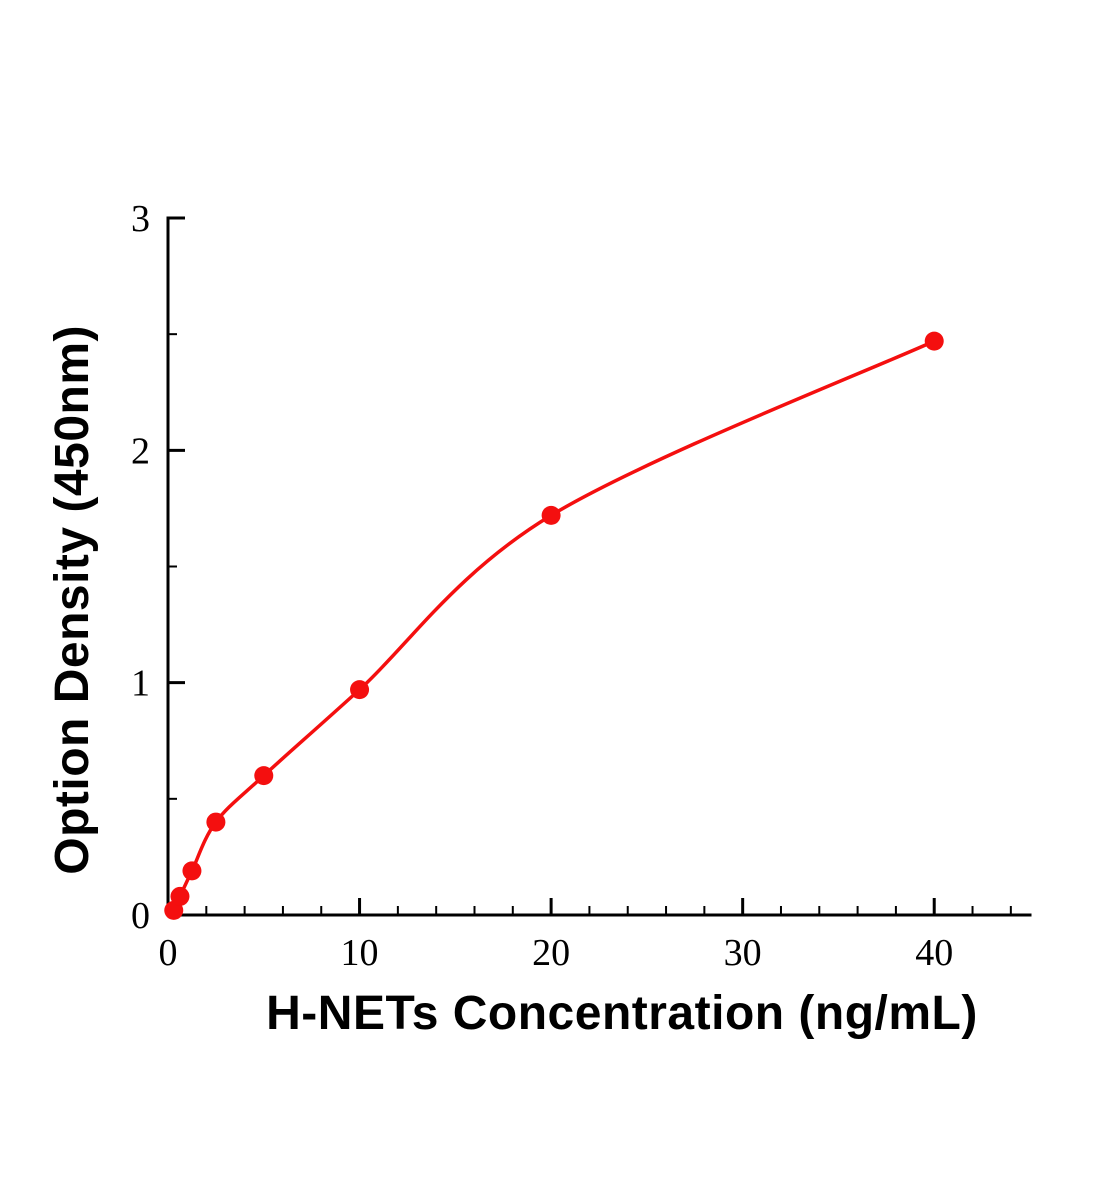  What do you see at coordinates (551, 953) in the screenshot?
I see `x-tick-label: 20` at bounding box center [551, 953].